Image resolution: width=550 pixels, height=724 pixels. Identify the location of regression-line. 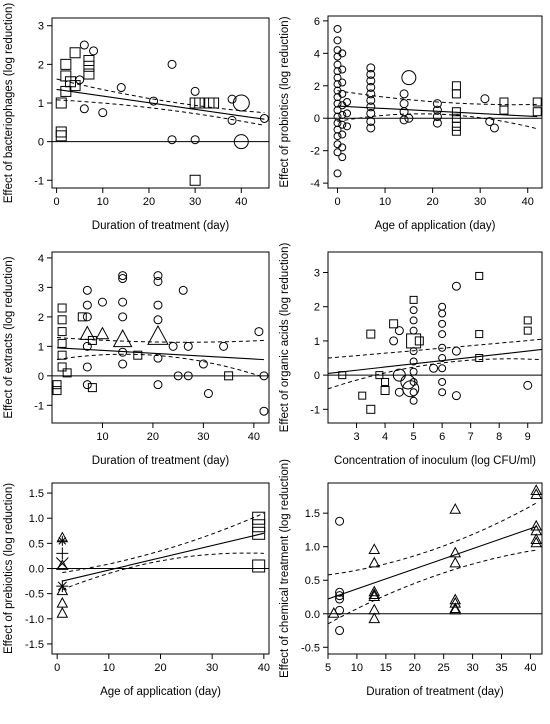
(435, 361).